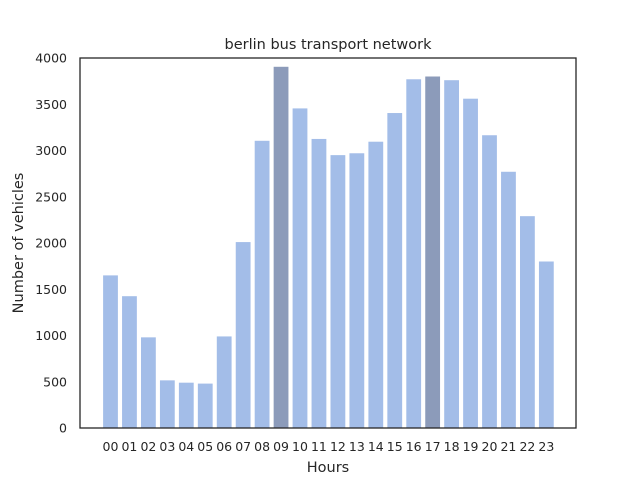  I want to click on x-tick-label: 02, so click(148, 446).